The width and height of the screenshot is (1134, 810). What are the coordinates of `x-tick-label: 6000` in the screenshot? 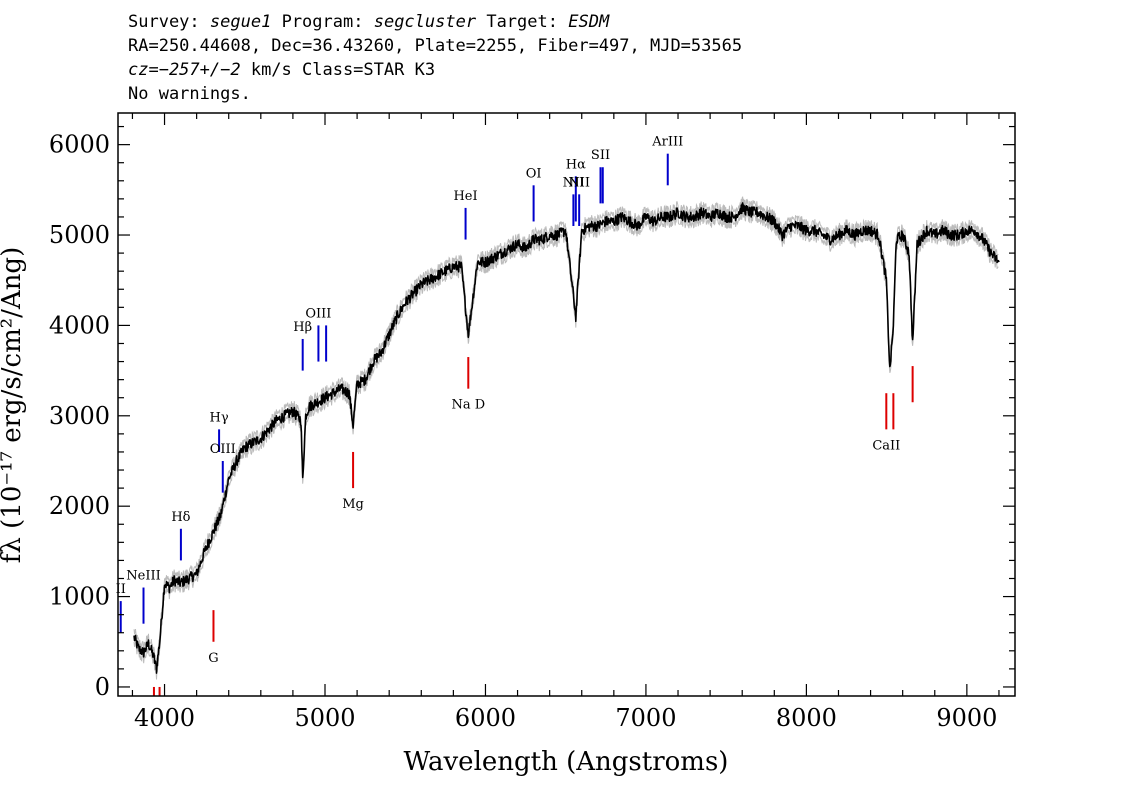 It's located at (485, 718).